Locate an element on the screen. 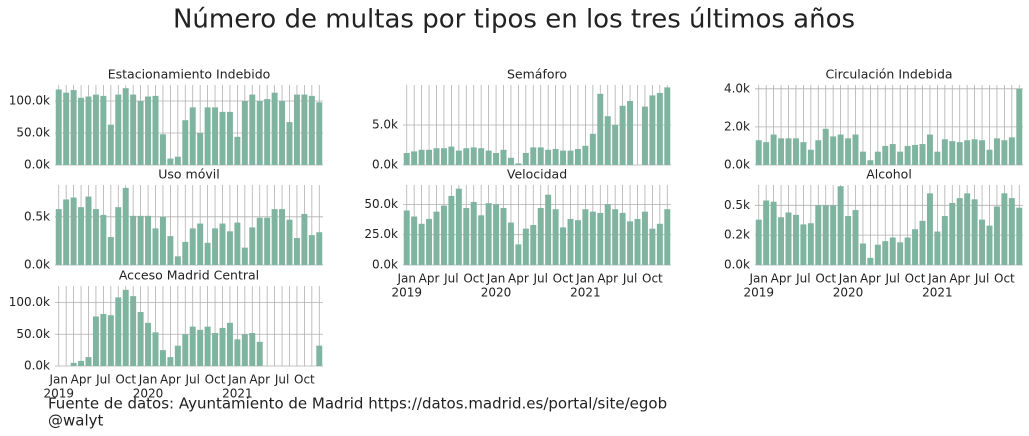  y-tick-label: 100.0k is located at coordinates (29, 302).